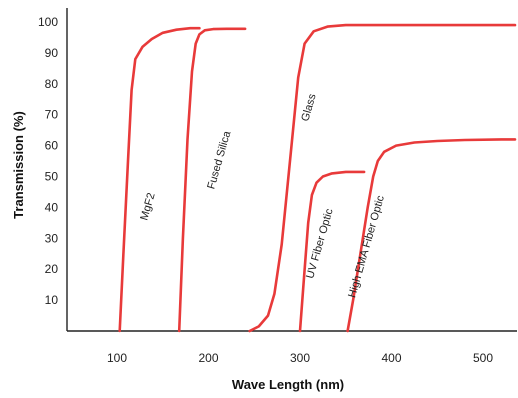 The image size is (518, 398). I want to click on x-tick-label: 100, so click(117, 358).